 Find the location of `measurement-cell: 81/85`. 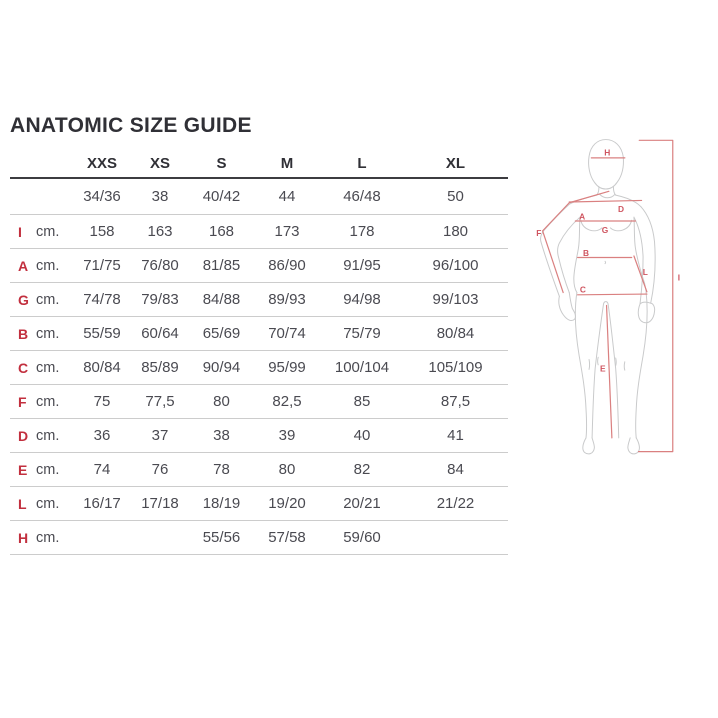

measurement-cell: 81/85 is located at coordinates (221, 265).